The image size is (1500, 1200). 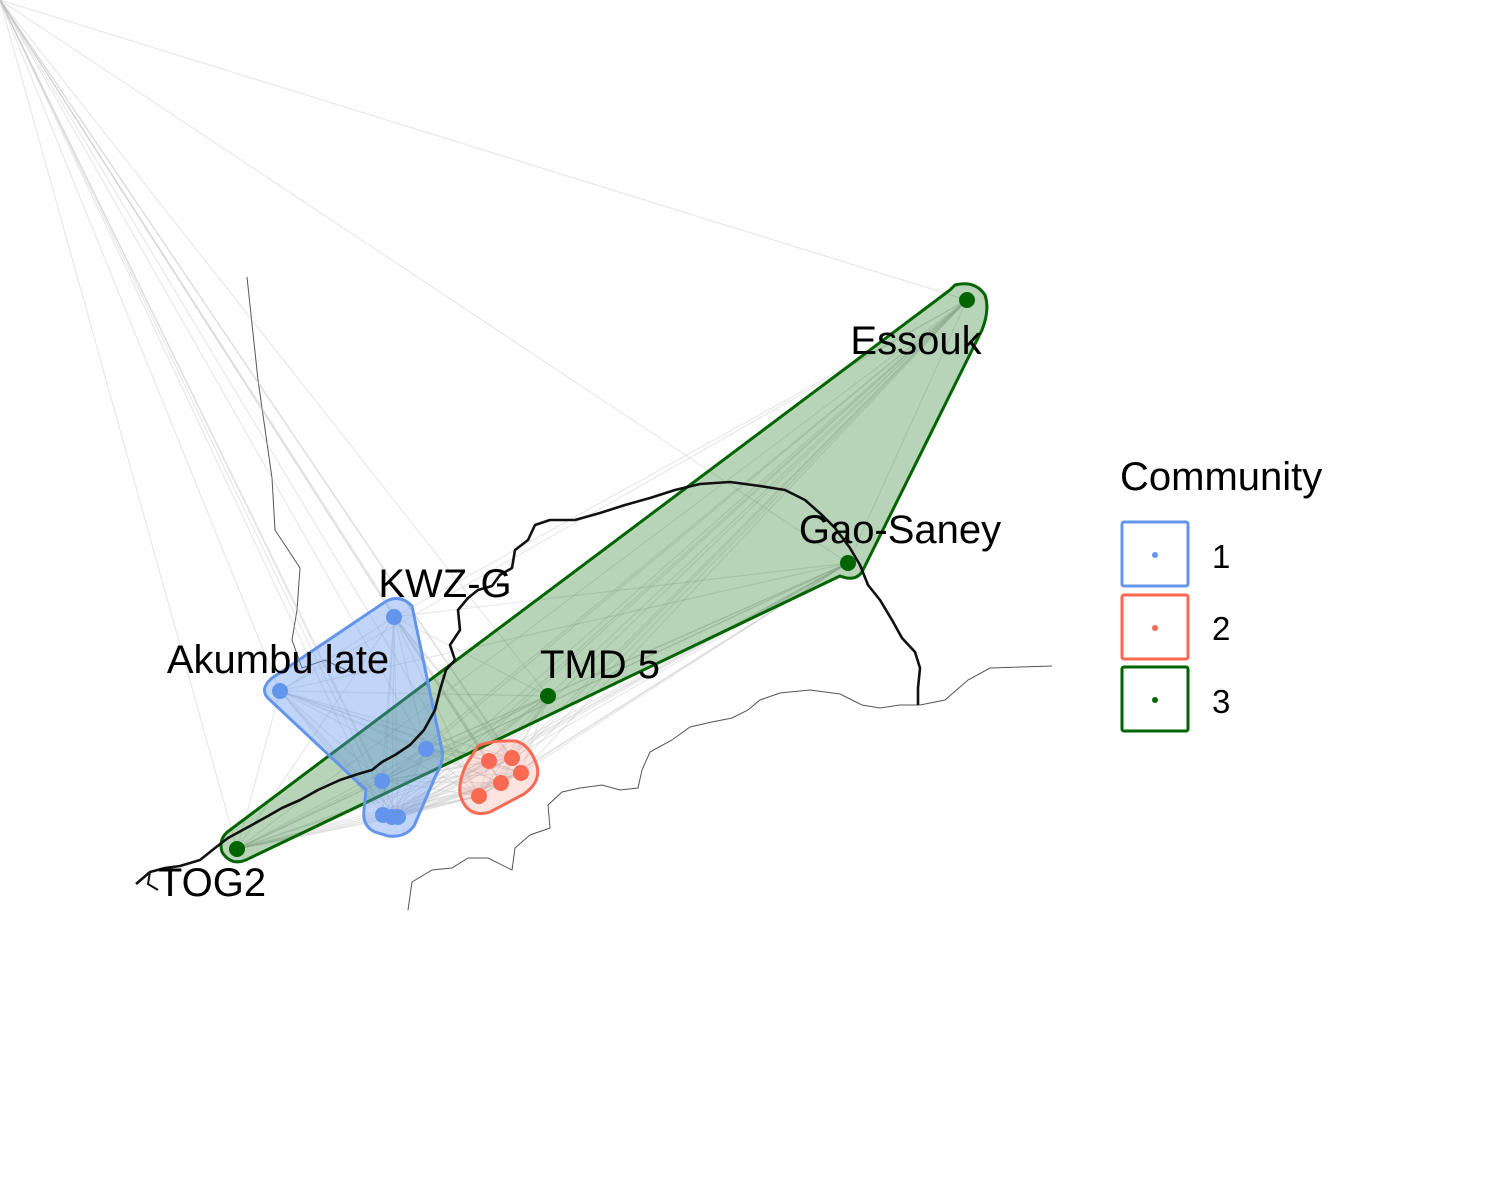 I want to click on site-node-kwz-g, so click(x=394, y=617).